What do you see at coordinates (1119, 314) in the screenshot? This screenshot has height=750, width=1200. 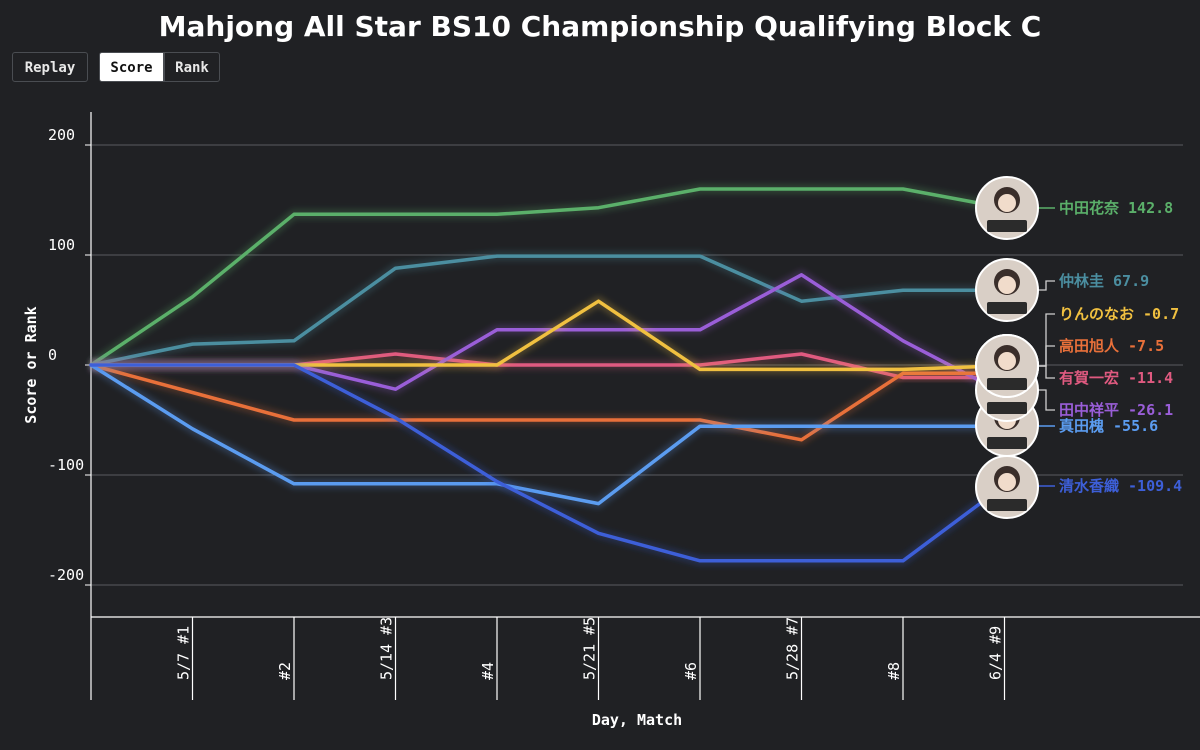 I see `series-end-label: りんのなお -0.7` at bounding box center [1119, 314].